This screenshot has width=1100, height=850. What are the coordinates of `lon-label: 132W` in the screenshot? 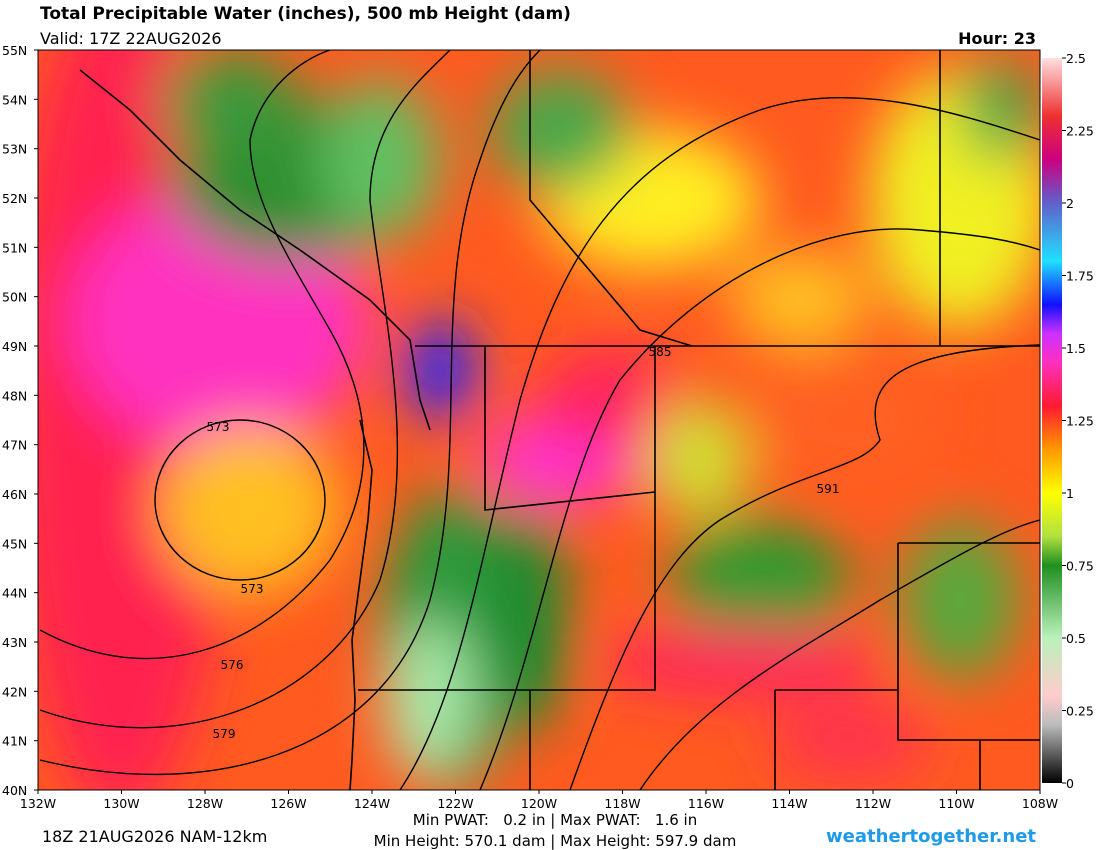 It's located at (38, 803).